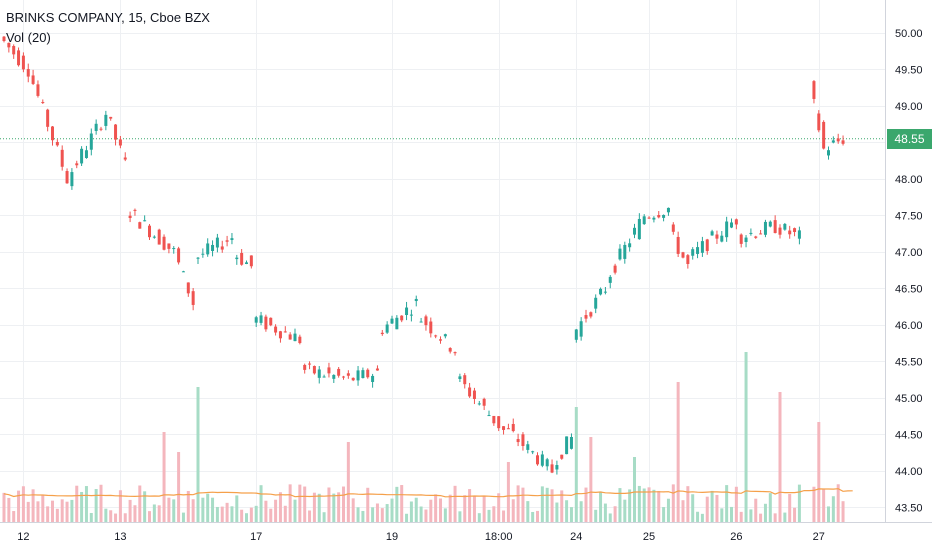 The image size is (932, 555). I want to click on volume-indicator-label: Vol (20), so click(28, 37).